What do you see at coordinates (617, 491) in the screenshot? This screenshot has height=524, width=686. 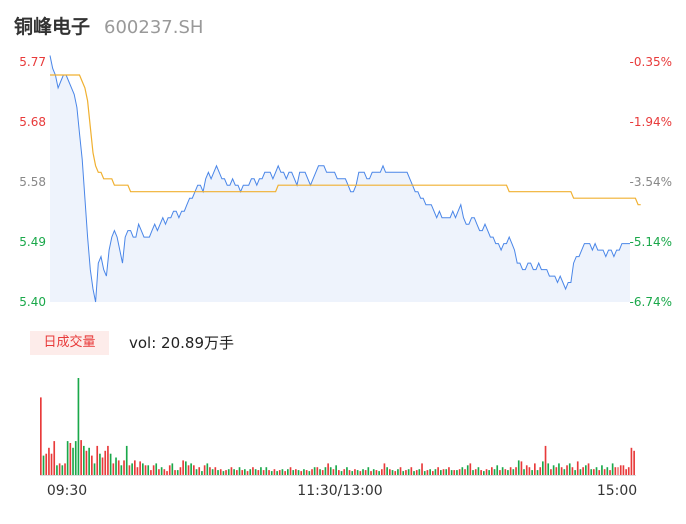 I see `x-tick-label: 15:00` at bounding box center [617, 491].